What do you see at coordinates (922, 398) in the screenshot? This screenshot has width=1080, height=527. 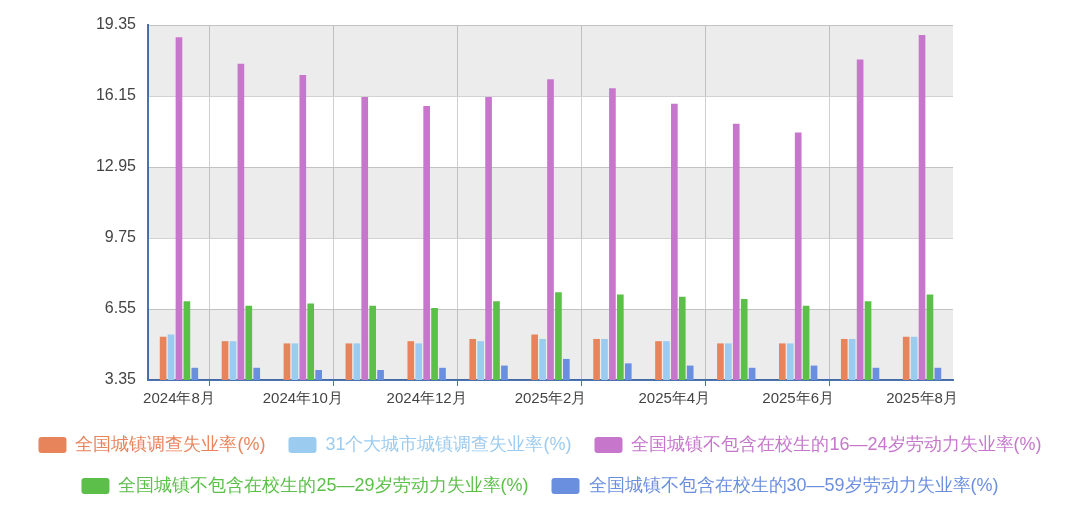 I see `x-tick-label: 2025年8月` at bounding box center [922, 398].